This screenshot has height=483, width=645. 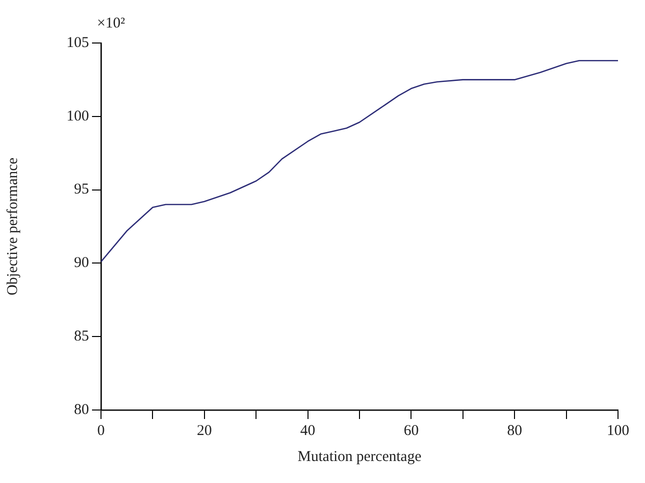 I want to click on x-tick-label: 60, so click(x=411, y=430).